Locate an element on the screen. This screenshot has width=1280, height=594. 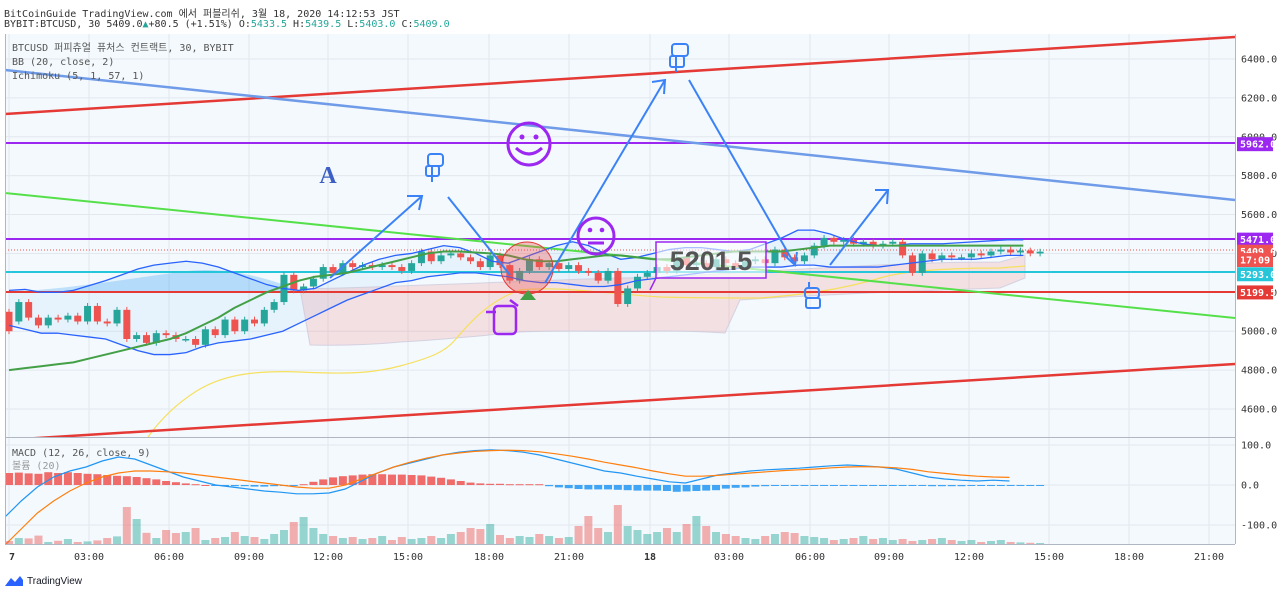
time-tick: 21:00 is located at coordinates (569, 557).